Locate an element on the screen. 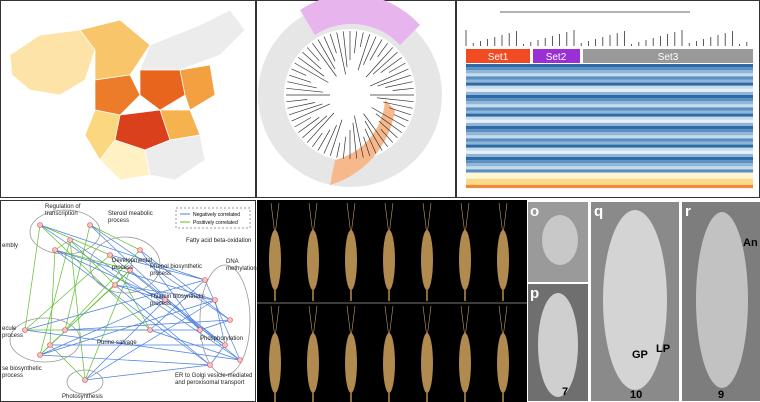 This screenshot has height=402, width=760. node-label: Purine salvage is located at coordinates (117, 343).